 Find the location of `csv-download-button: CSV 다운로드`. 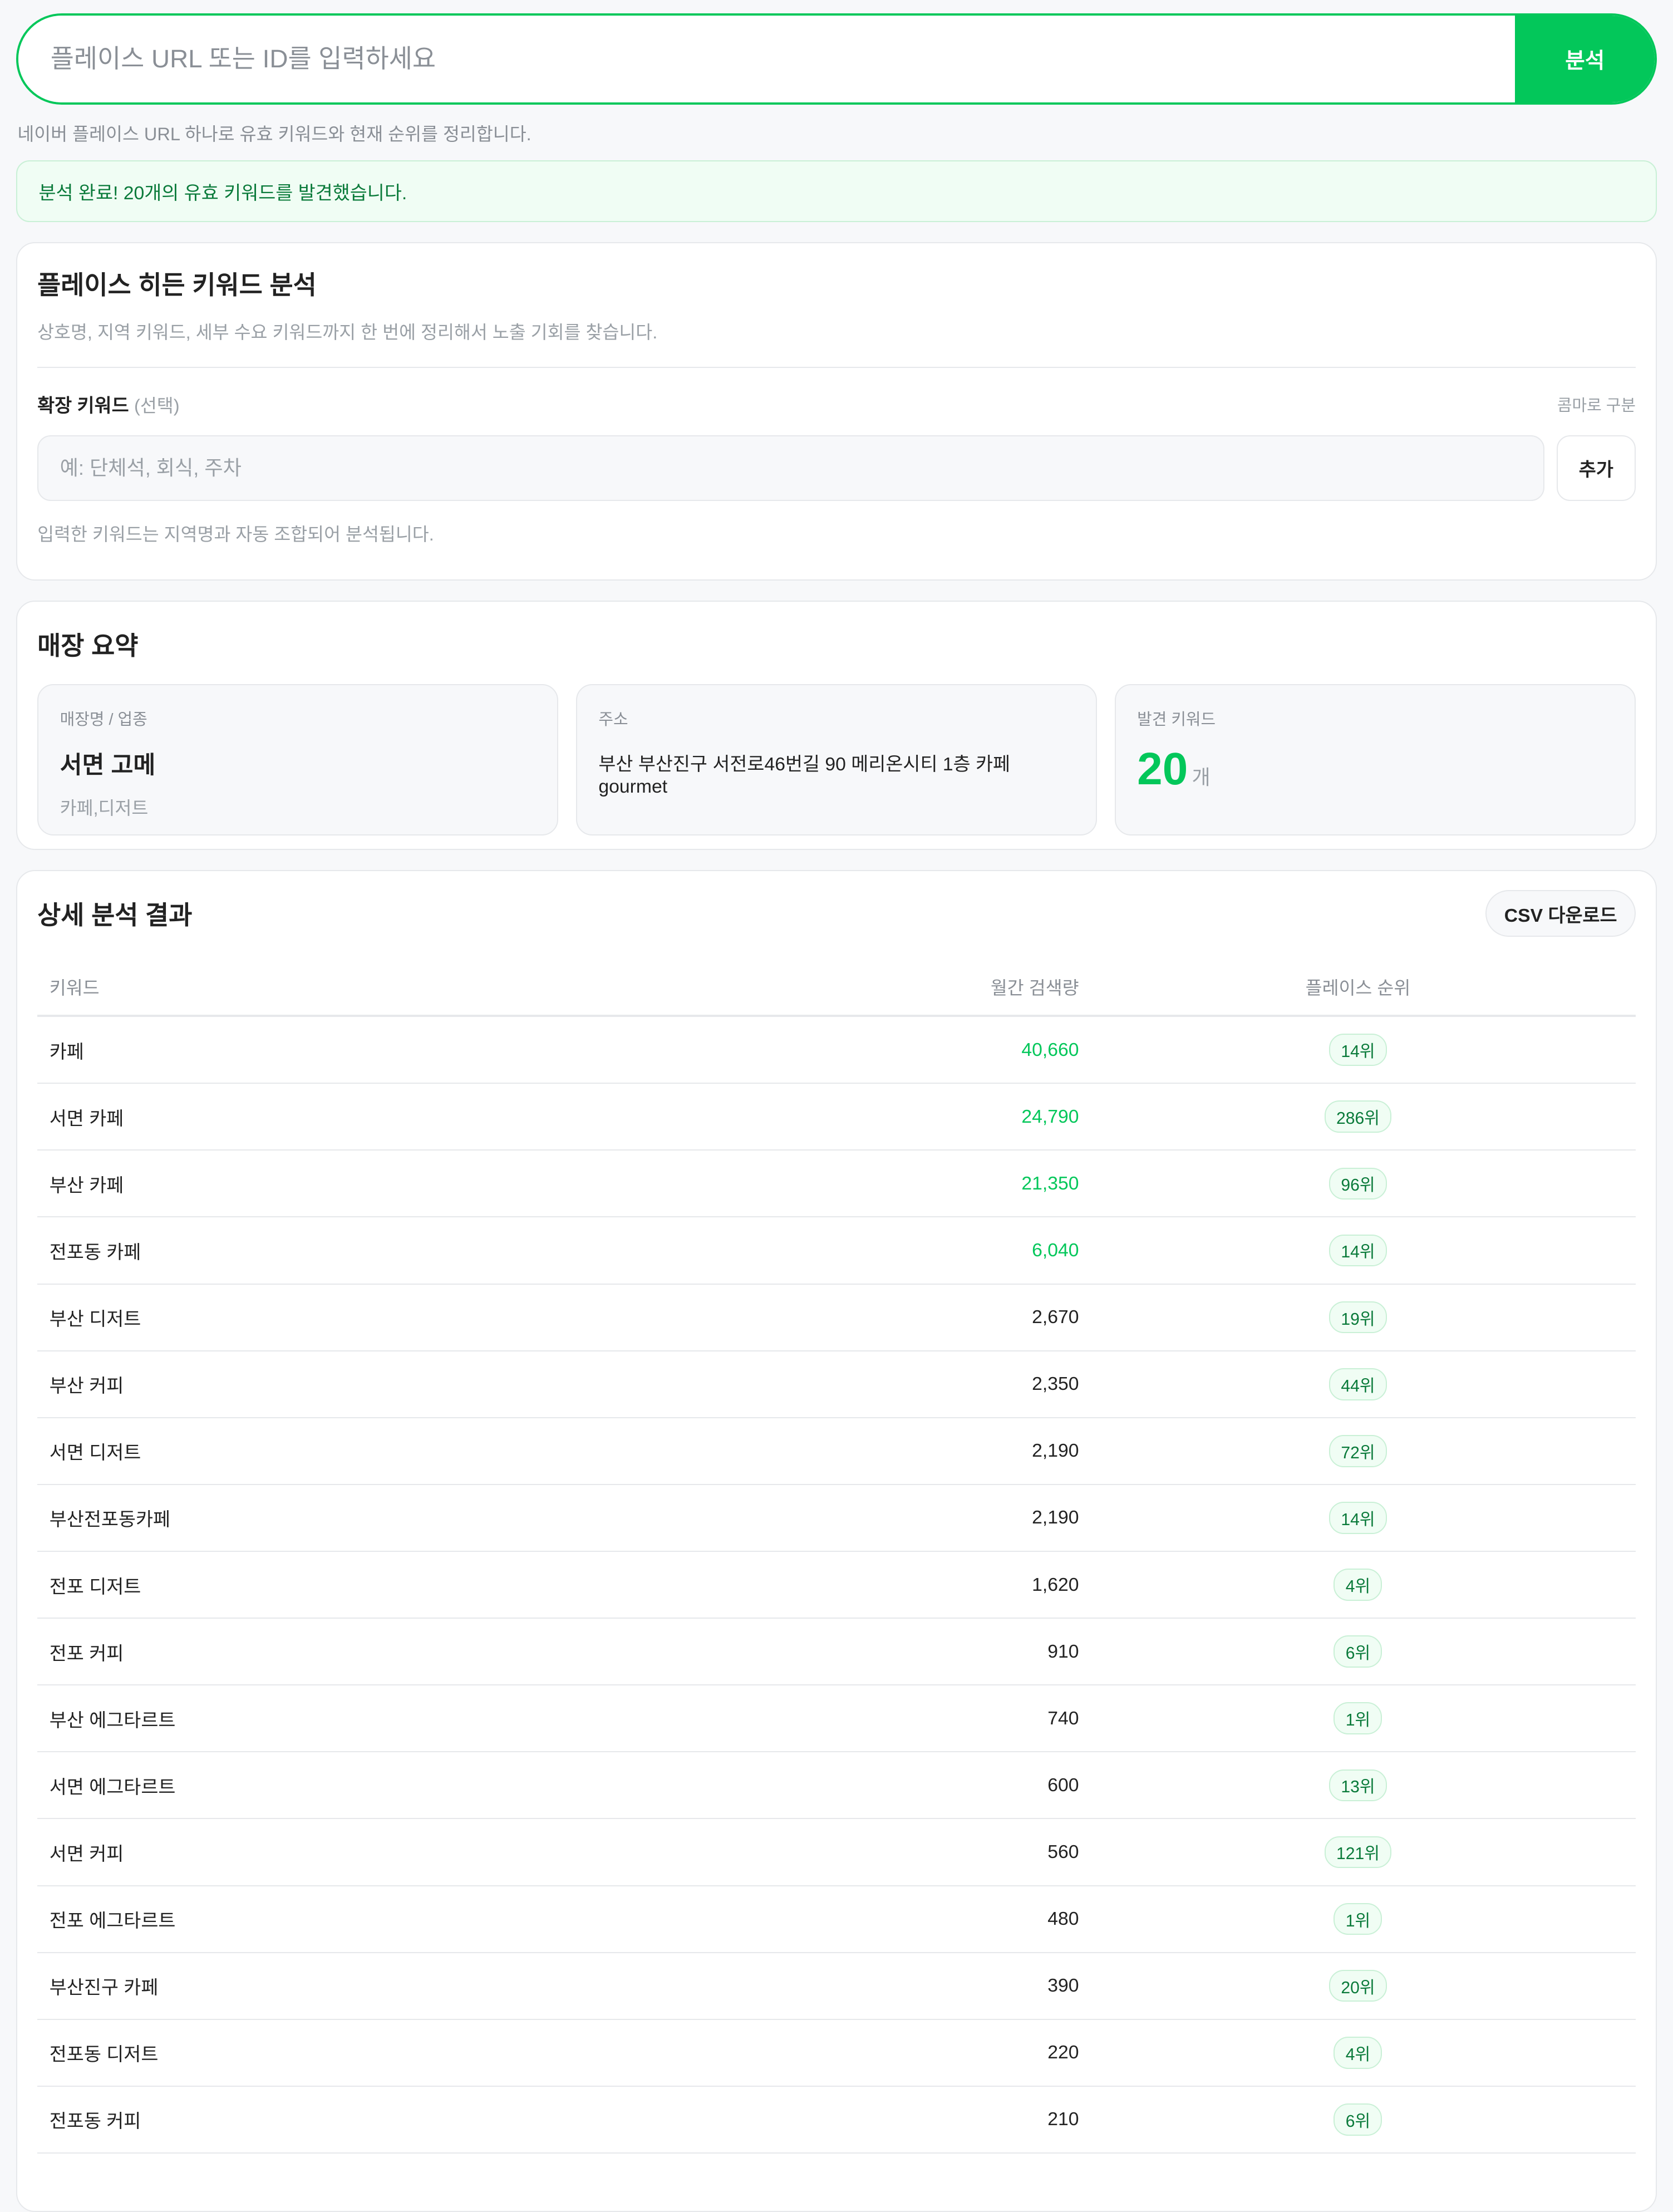

csv-download-button: CSV 다운로드 is located at coordinates (1561, 913).